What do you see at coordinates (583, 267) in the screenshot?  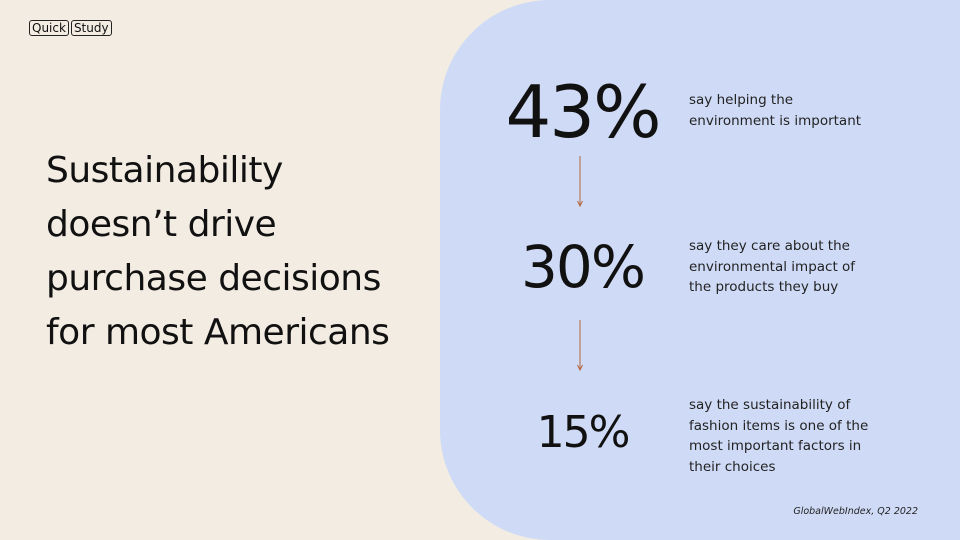 I see `stat-value-2: 30%` at bounding box center [583, 267].